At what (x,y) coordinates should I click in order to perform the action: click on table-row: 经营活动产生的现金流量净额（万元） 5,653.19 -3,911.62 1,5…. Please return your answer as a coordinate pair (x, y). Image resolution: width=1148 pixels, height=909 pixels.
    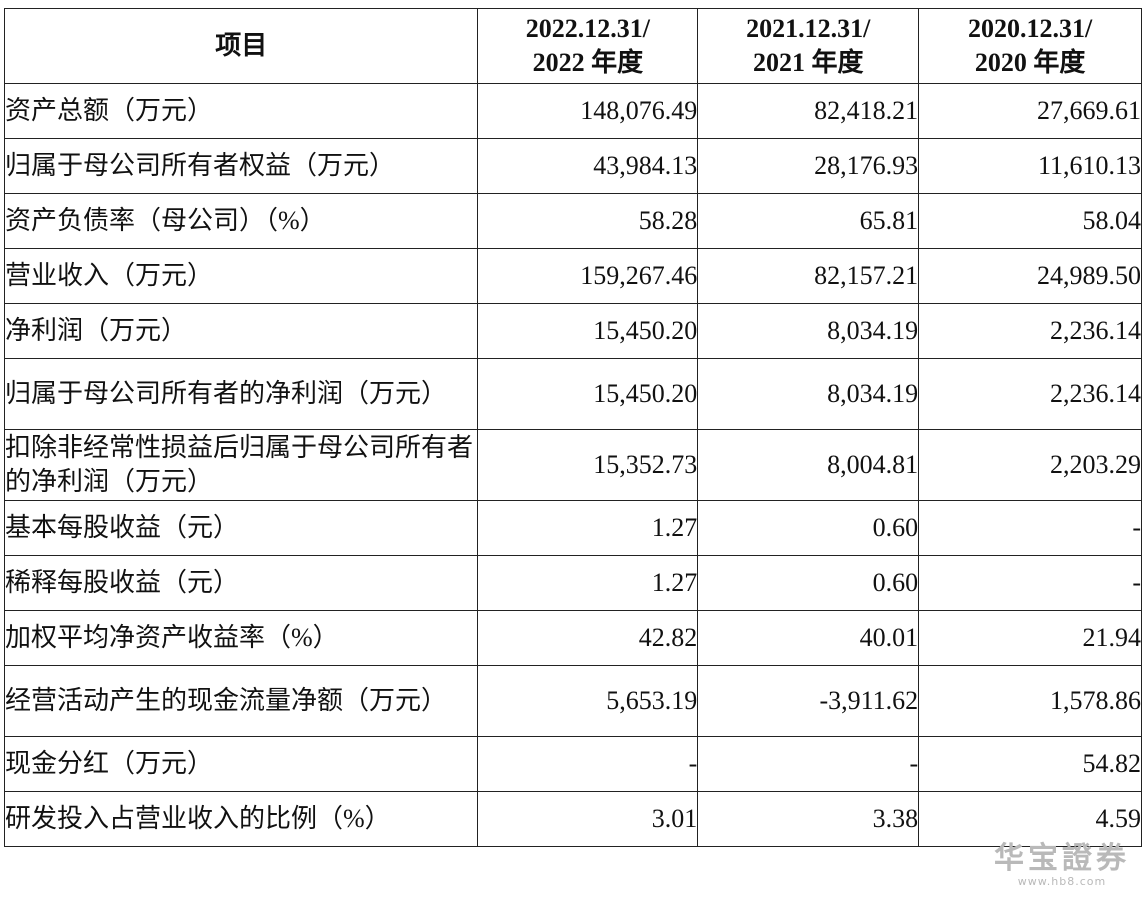
    Looking at the image, I should click on (572, 701).